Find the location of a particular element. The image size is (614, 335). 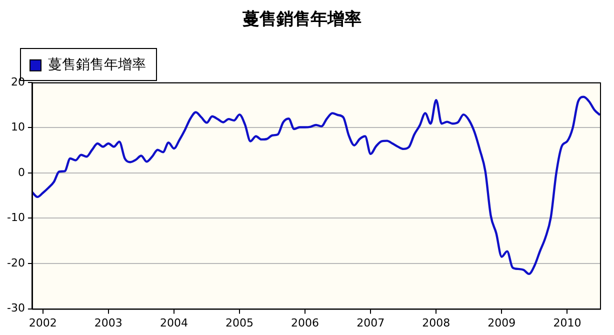

y-tick-label: -20 is located at coordinates (16, 263).